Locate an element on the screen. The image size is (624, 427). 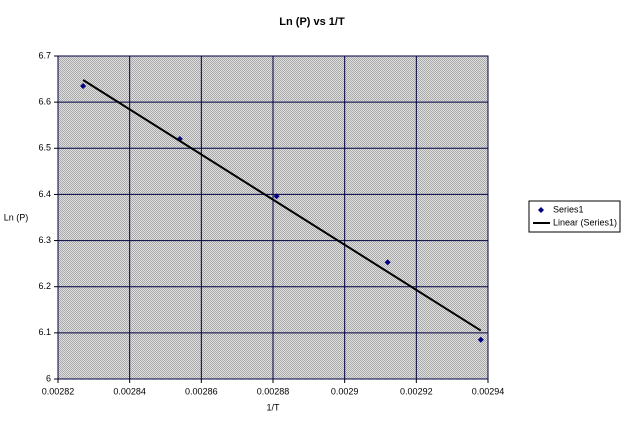
y-axis-label: Ln (P) is located at coordinates (16, 217).